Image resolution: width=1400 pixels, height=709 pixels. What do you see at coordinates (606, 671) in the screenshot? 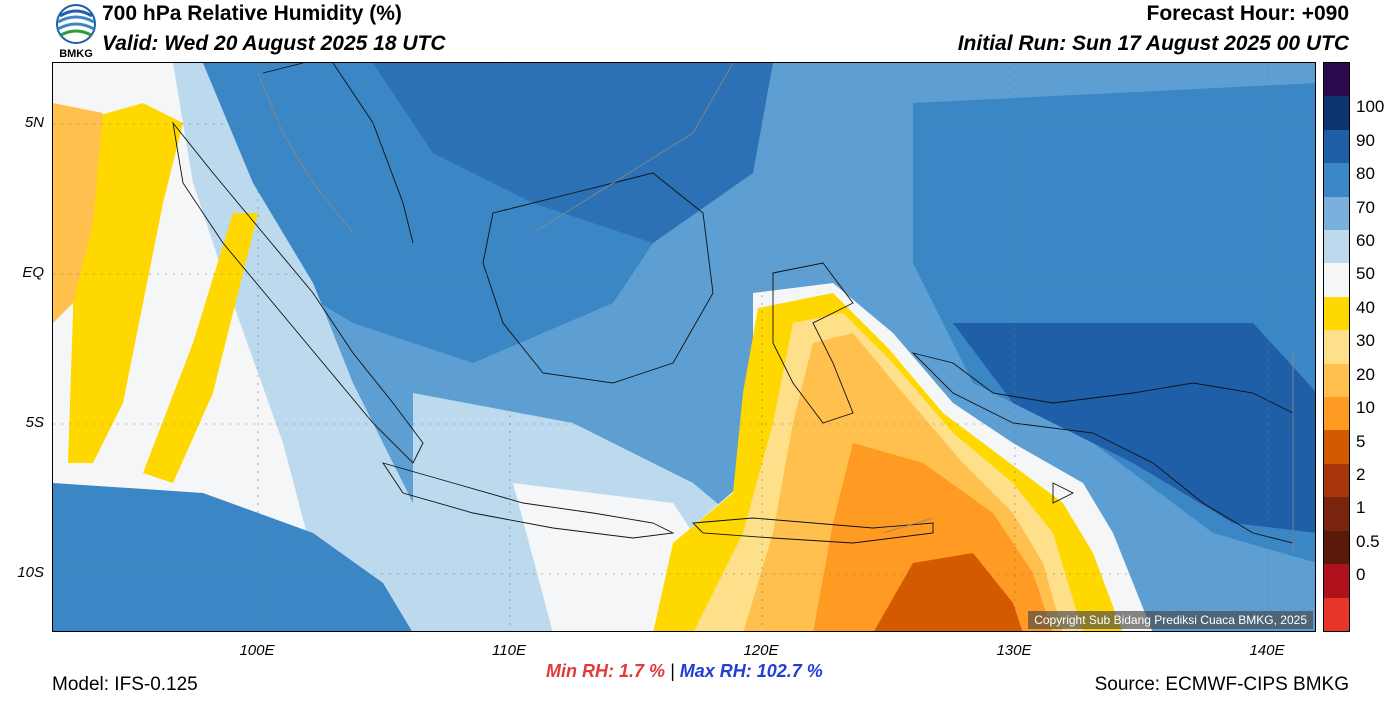
I see `min-rh: Min RH: 1.7 %` at bounding box center [606, 671].